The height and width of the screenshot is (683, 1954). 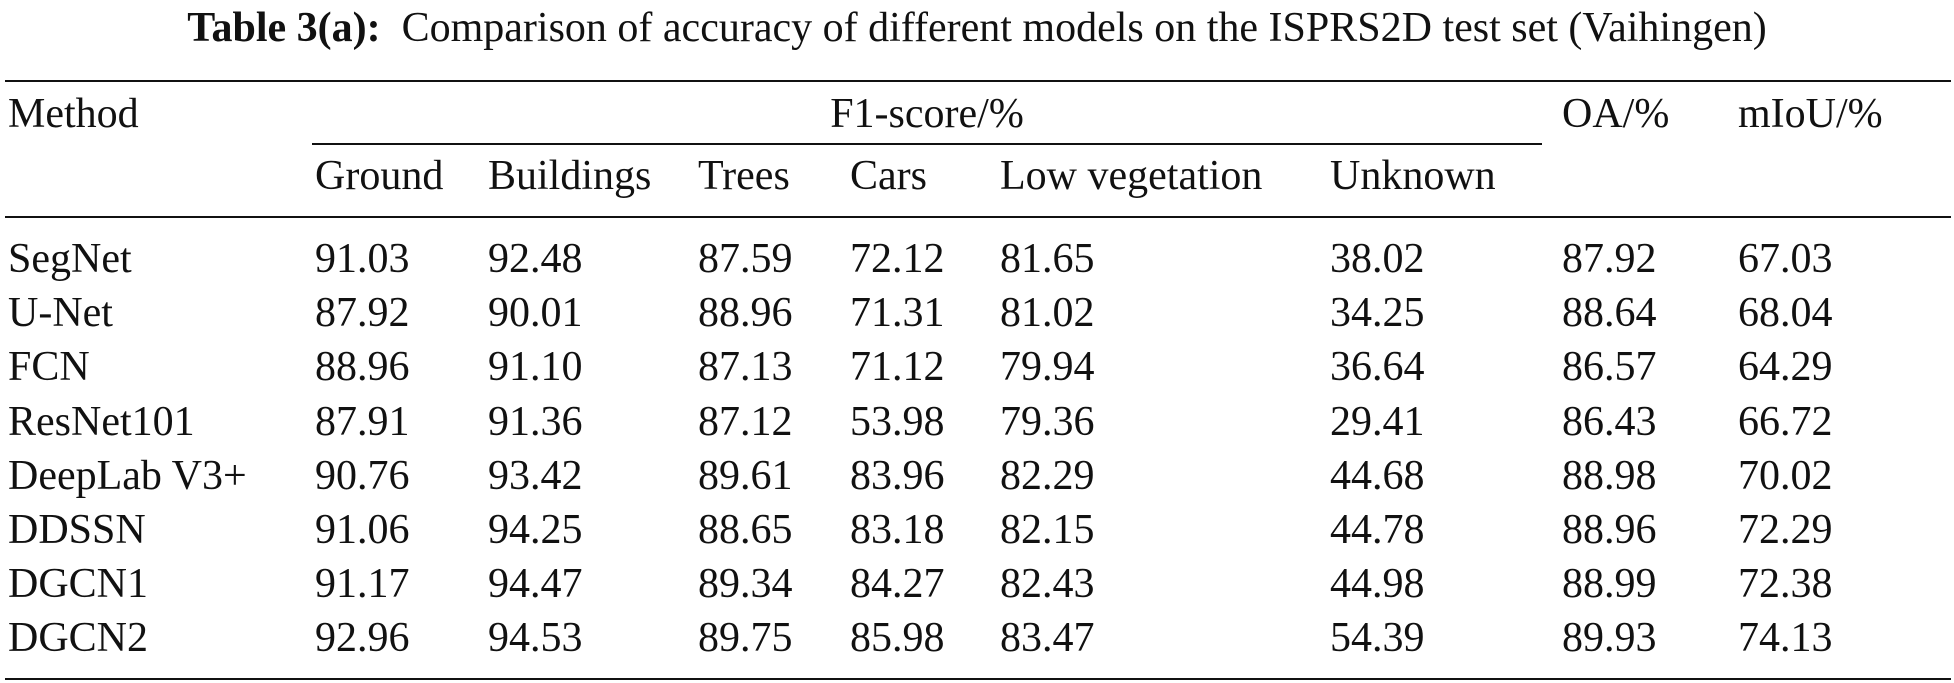 I want to click on value-cell: 91.06, so click(x=362, y=530).